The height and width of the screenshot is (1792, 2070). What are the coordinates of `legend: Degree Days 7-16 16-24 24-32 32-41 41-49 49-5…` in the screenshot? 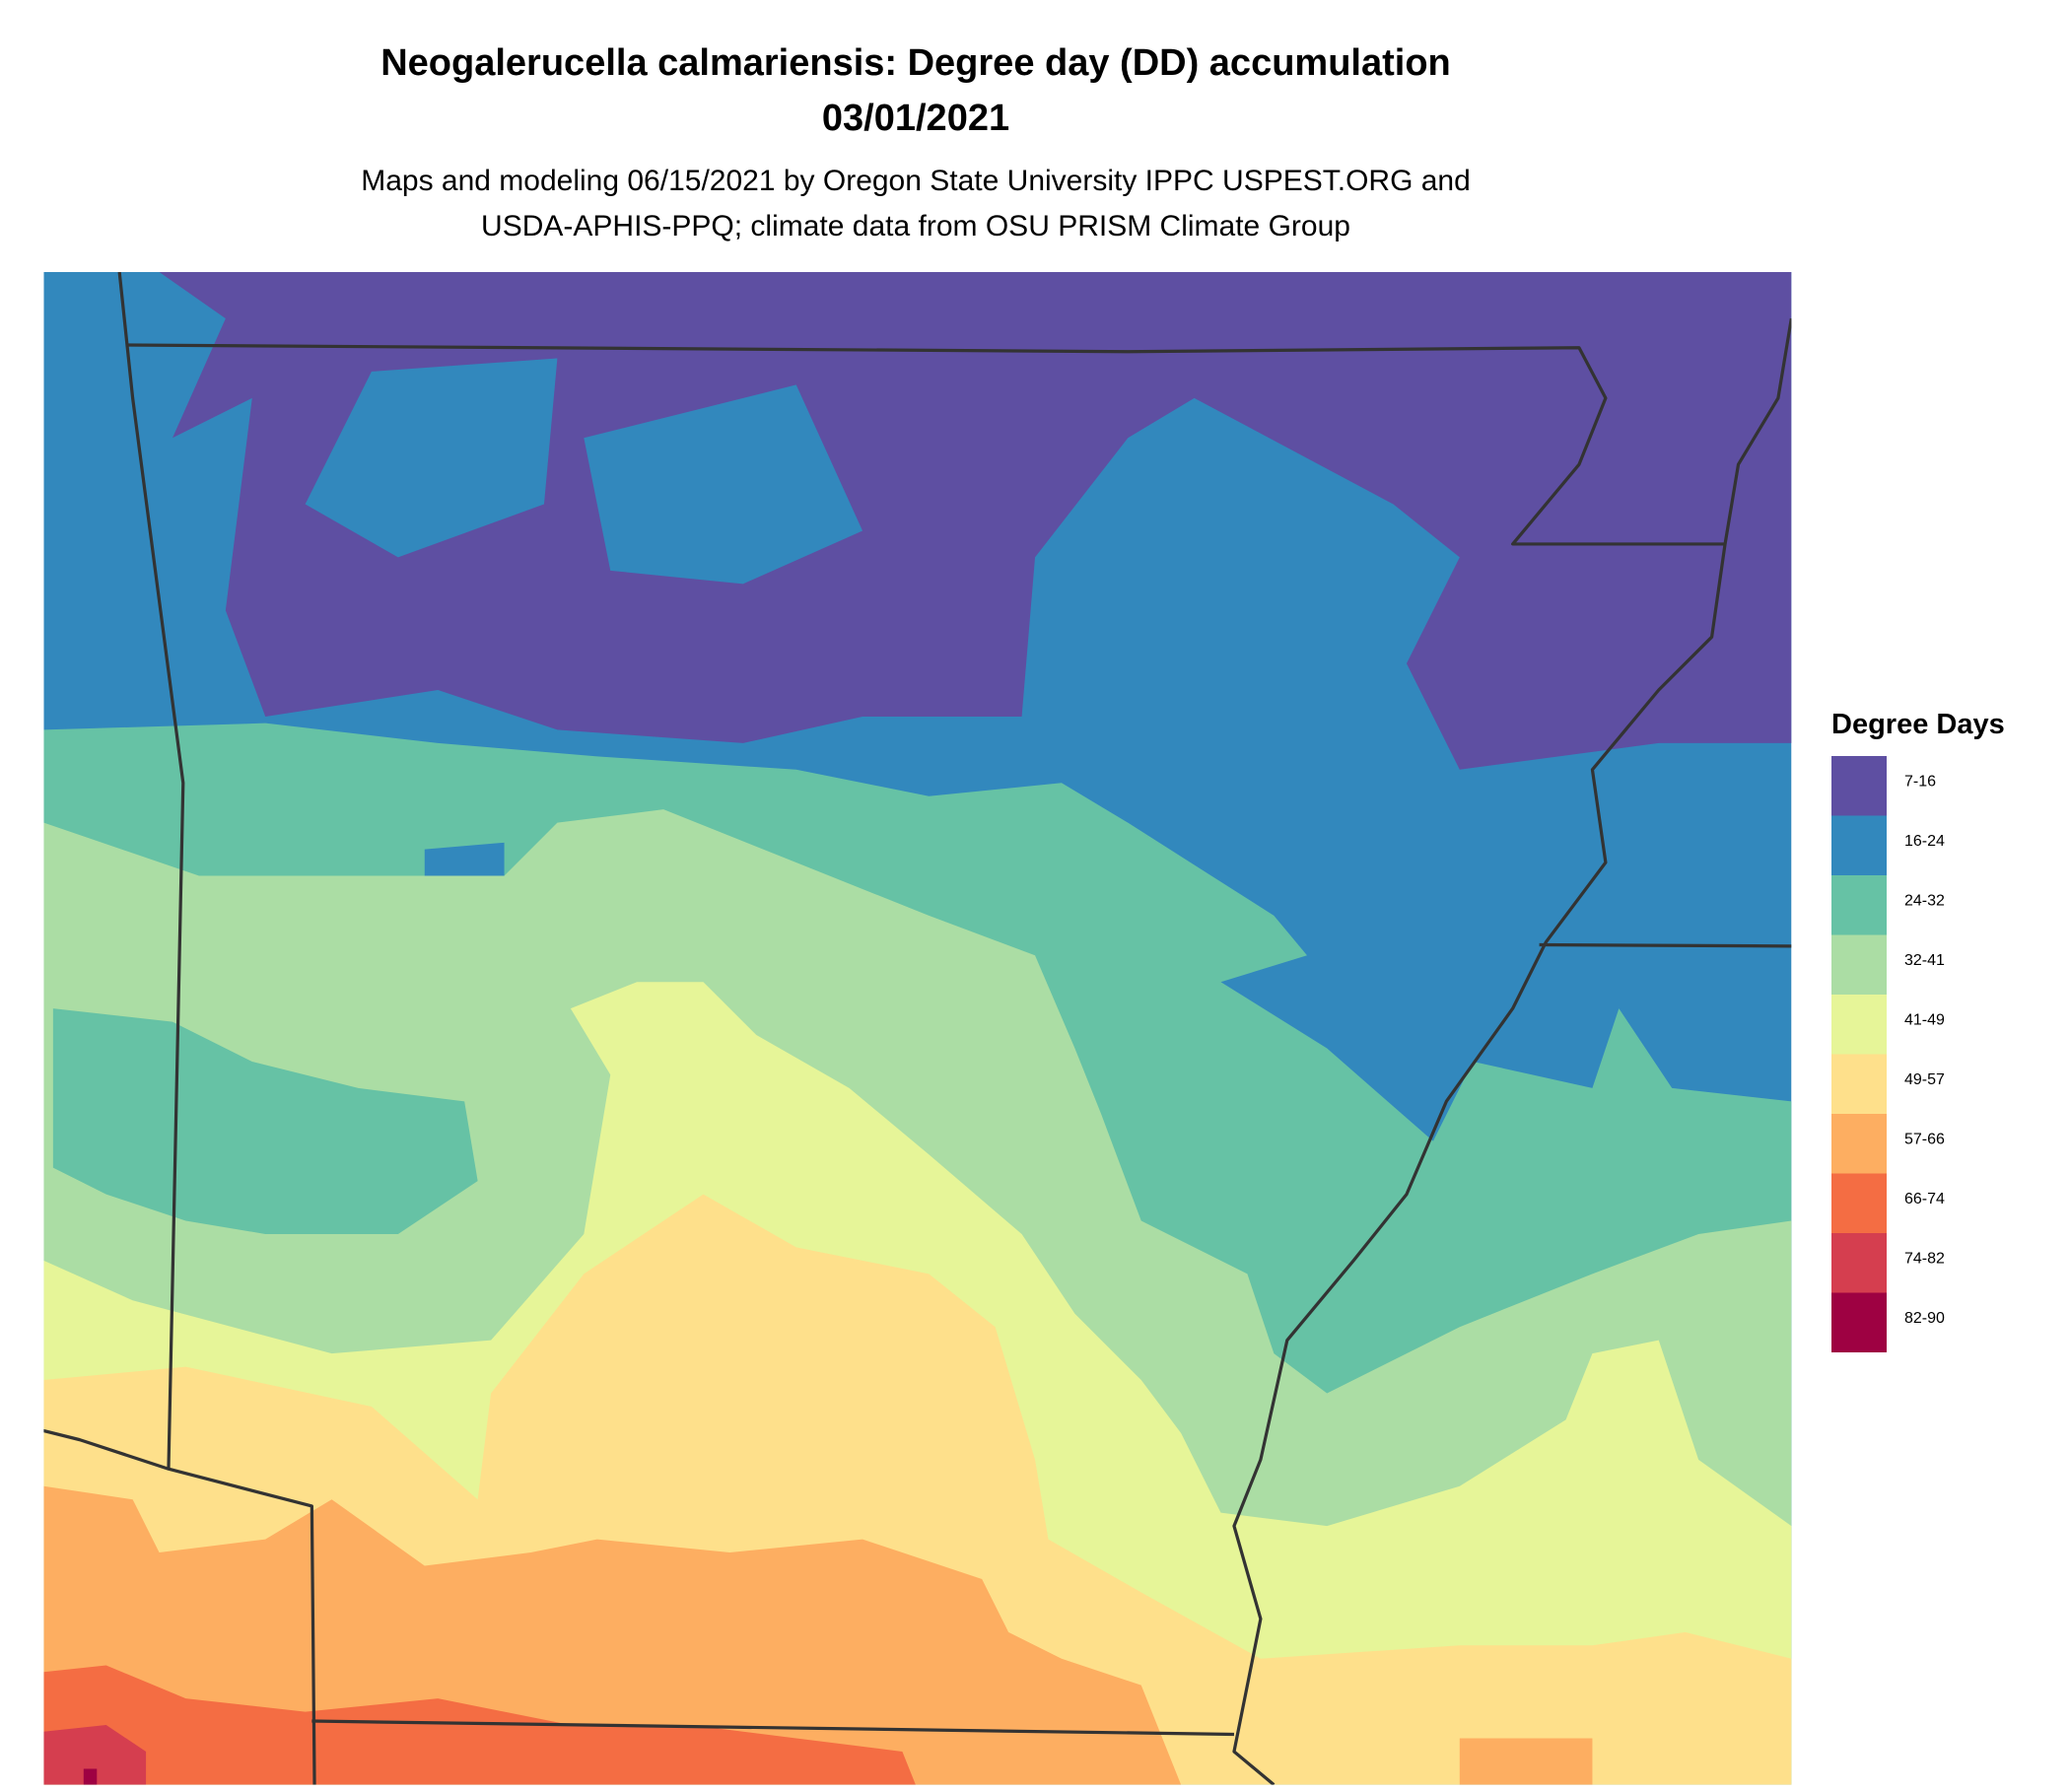 It's located at (1918, 1030).